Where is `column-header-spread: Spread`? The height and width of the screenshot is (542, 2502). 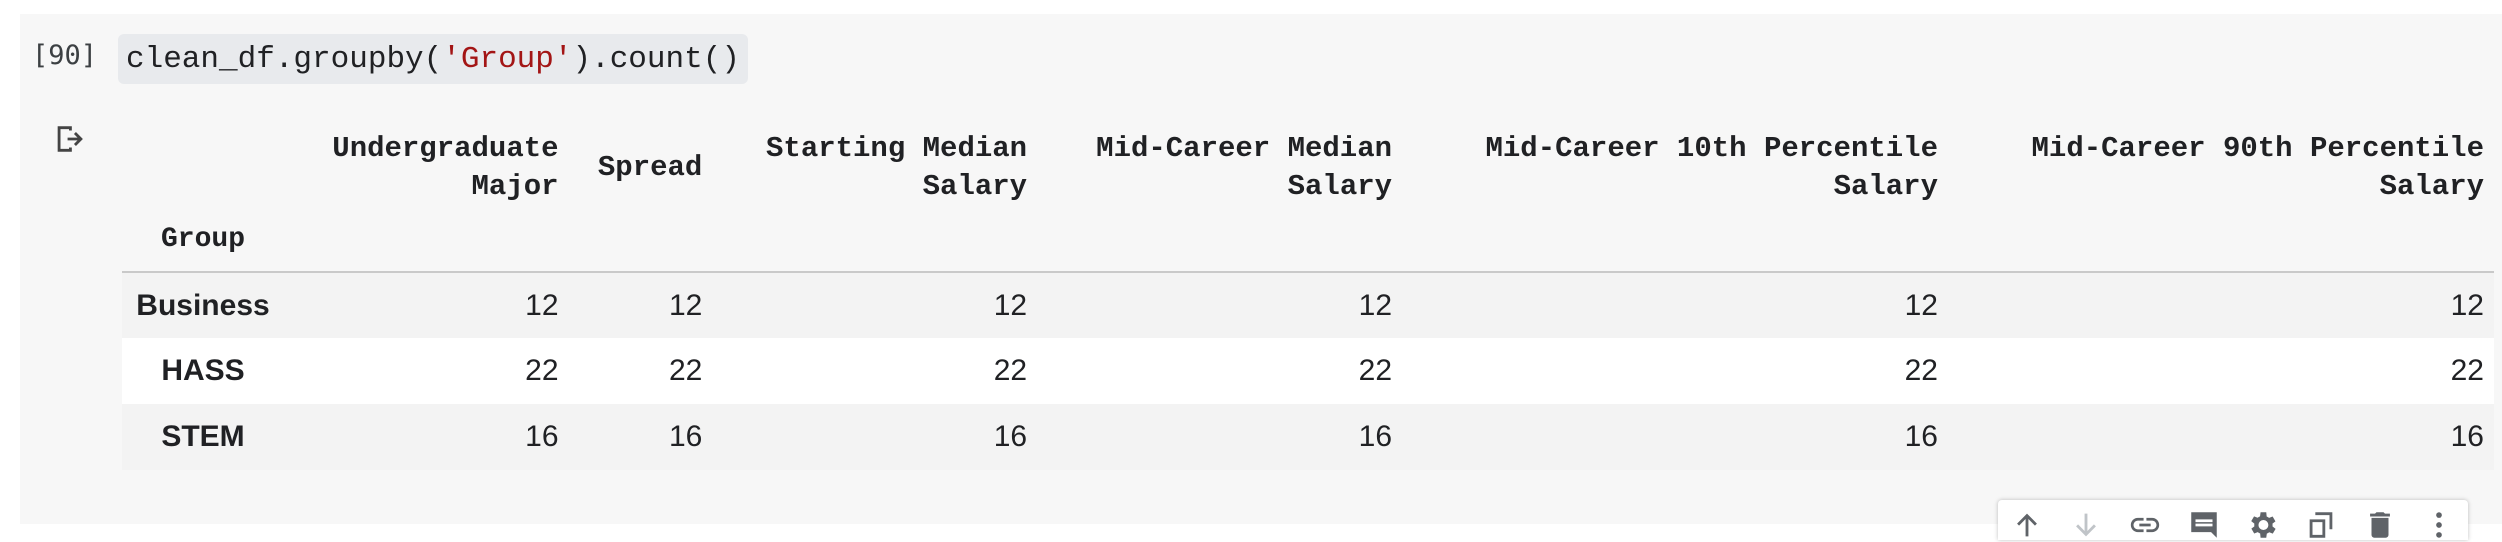 column-header-spread: Spread is located at coordinates (641, 168).